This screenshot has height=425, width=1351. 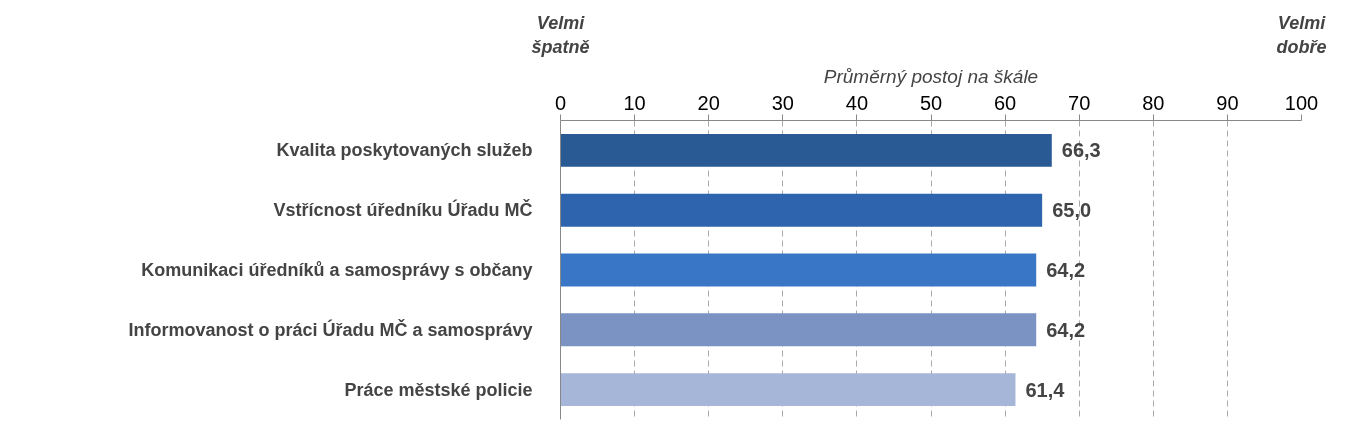 What do you see at coordinates (782, 102) in the screenshot?
I see `x-tick-label: 30` at bounding box center [782, 102].